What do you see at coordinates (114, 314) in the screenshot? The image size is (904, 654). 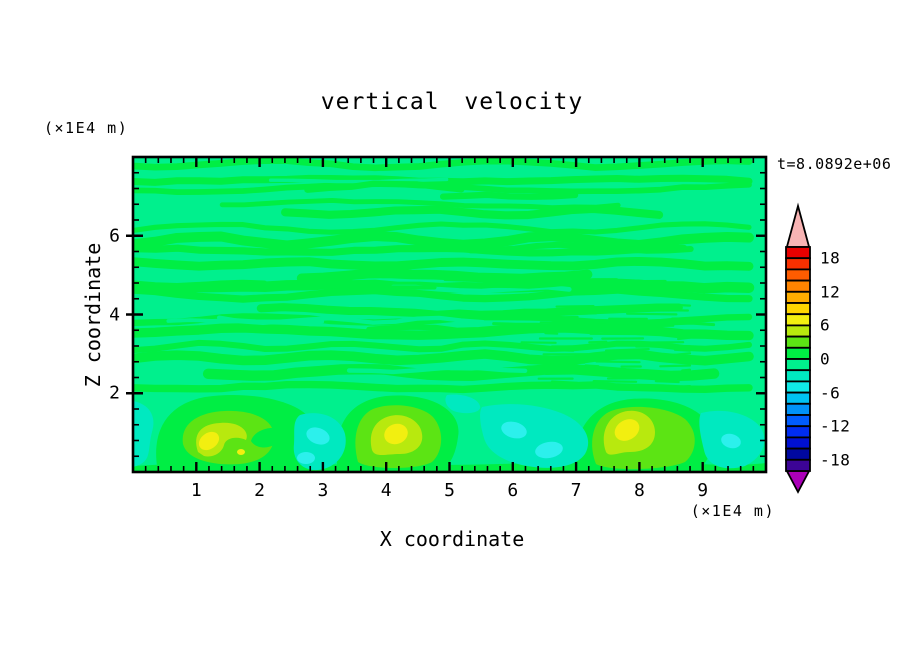 I see `z-tick-label: 4` at bounding box center [114, 314].